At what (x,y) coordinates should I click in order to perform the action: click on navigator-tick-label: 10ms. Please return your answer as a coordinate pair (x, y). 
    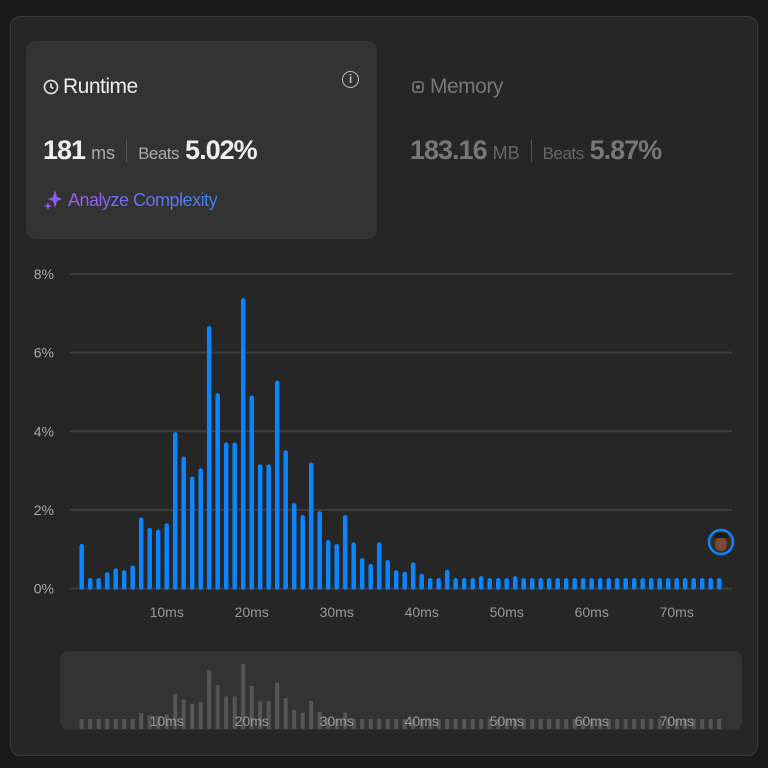
    Looking at the image, I should click on (167, 721).